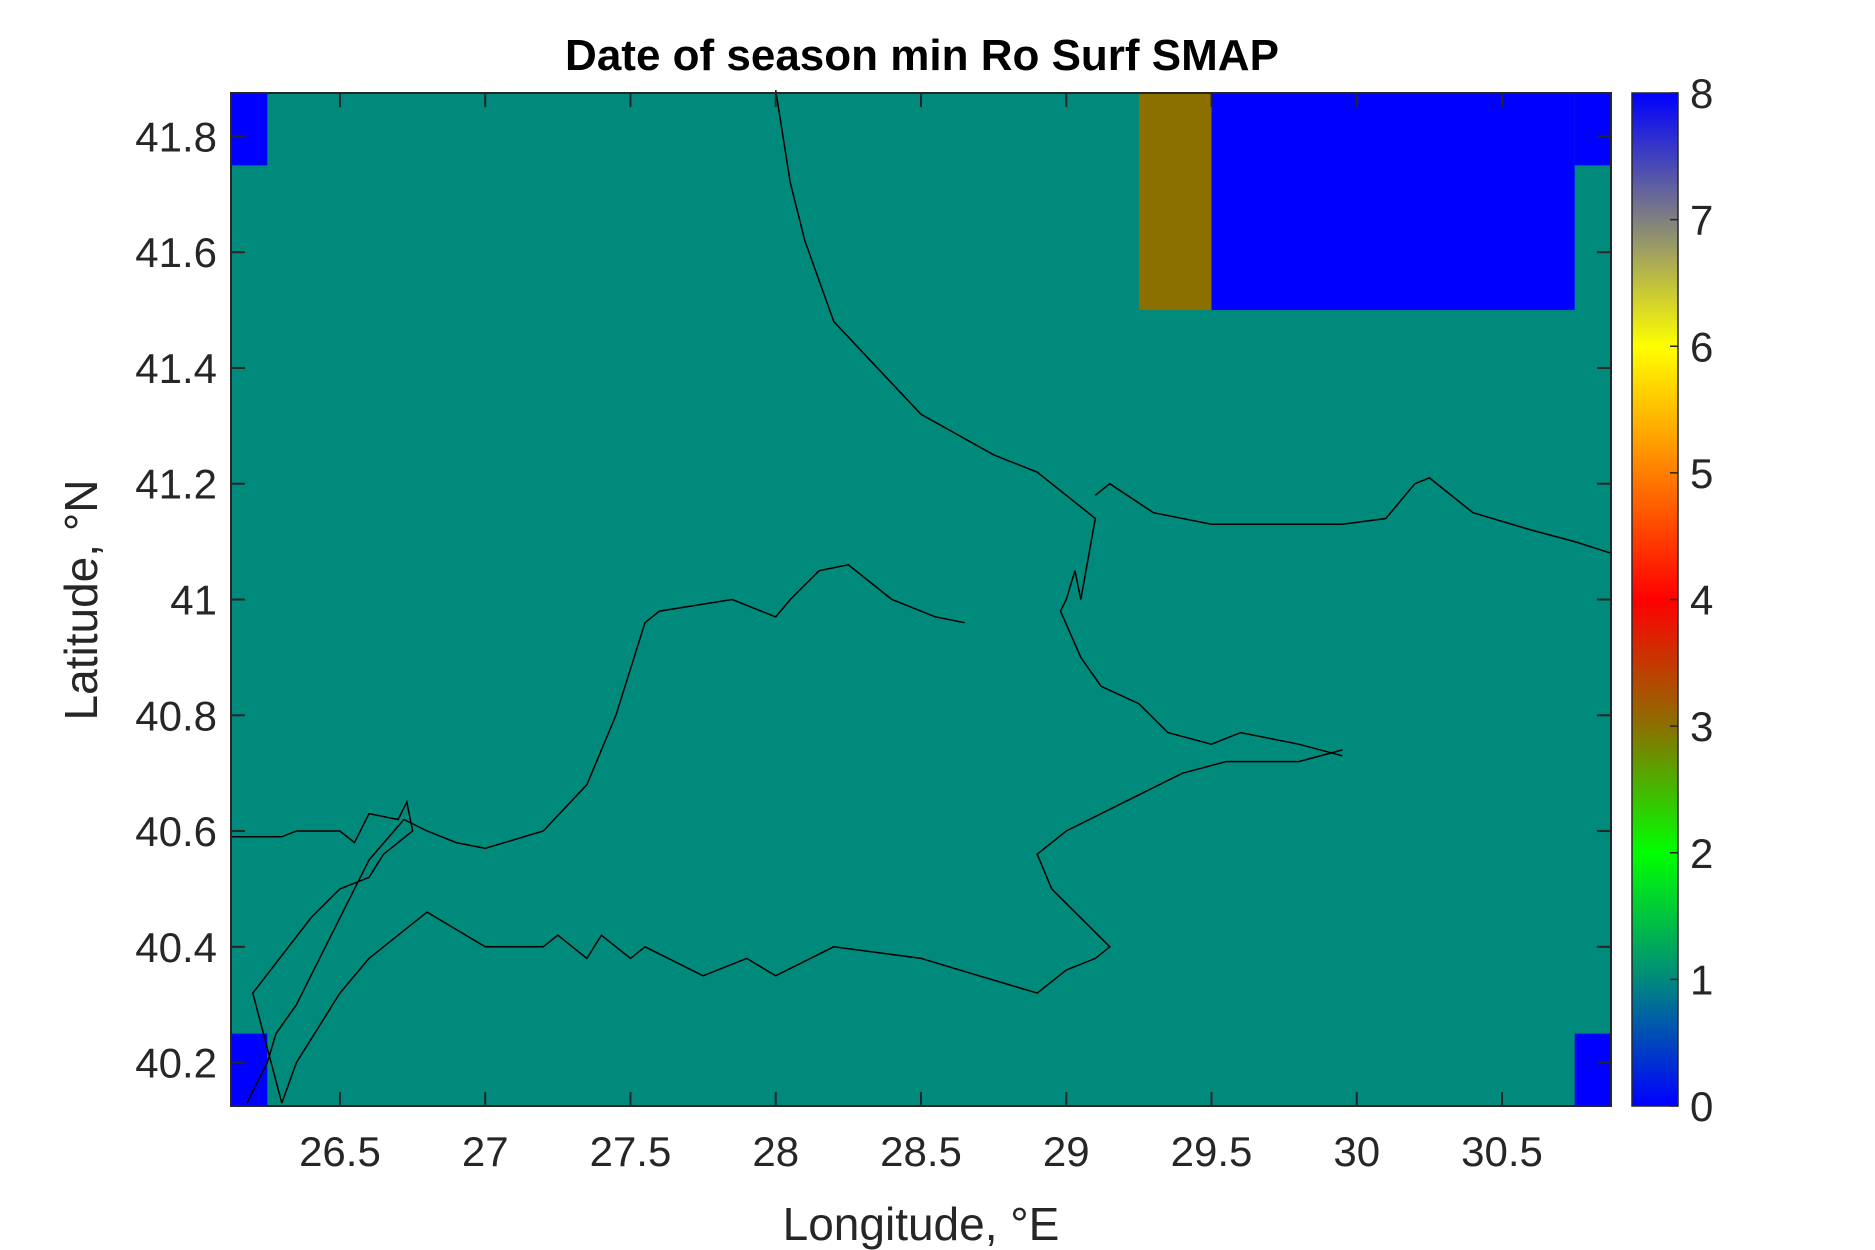  Describe the element at coordinates (1356, 1151) in the screenshot. I see `x-tick-label: 30` at that location.